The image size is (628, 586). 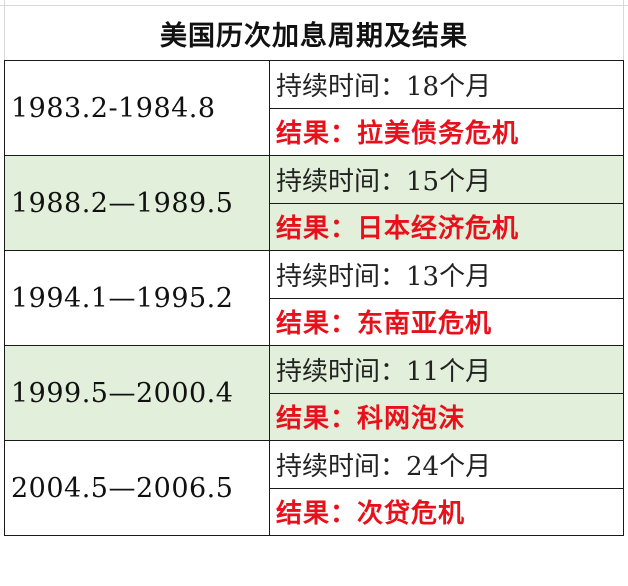 What do you see at coordinates (137, 488) in the screenshot?
I see `period-cell: 2004.5—2006.5` at bounding box center [137, 488].